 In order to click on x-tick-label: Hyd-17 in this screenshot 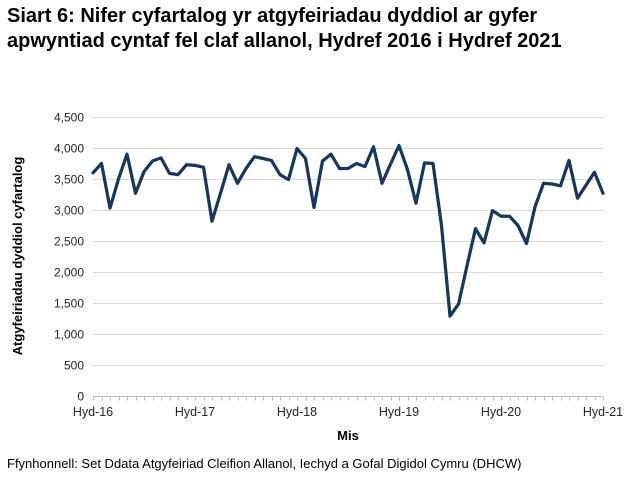, I will do `click(195, 412)`.